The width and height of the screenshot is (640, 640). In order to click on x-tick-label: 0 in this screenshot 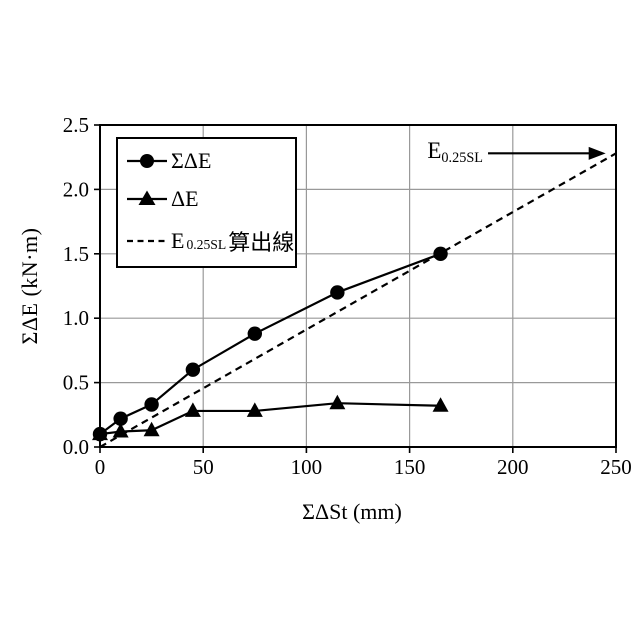, I will do `click(100, 467)`.